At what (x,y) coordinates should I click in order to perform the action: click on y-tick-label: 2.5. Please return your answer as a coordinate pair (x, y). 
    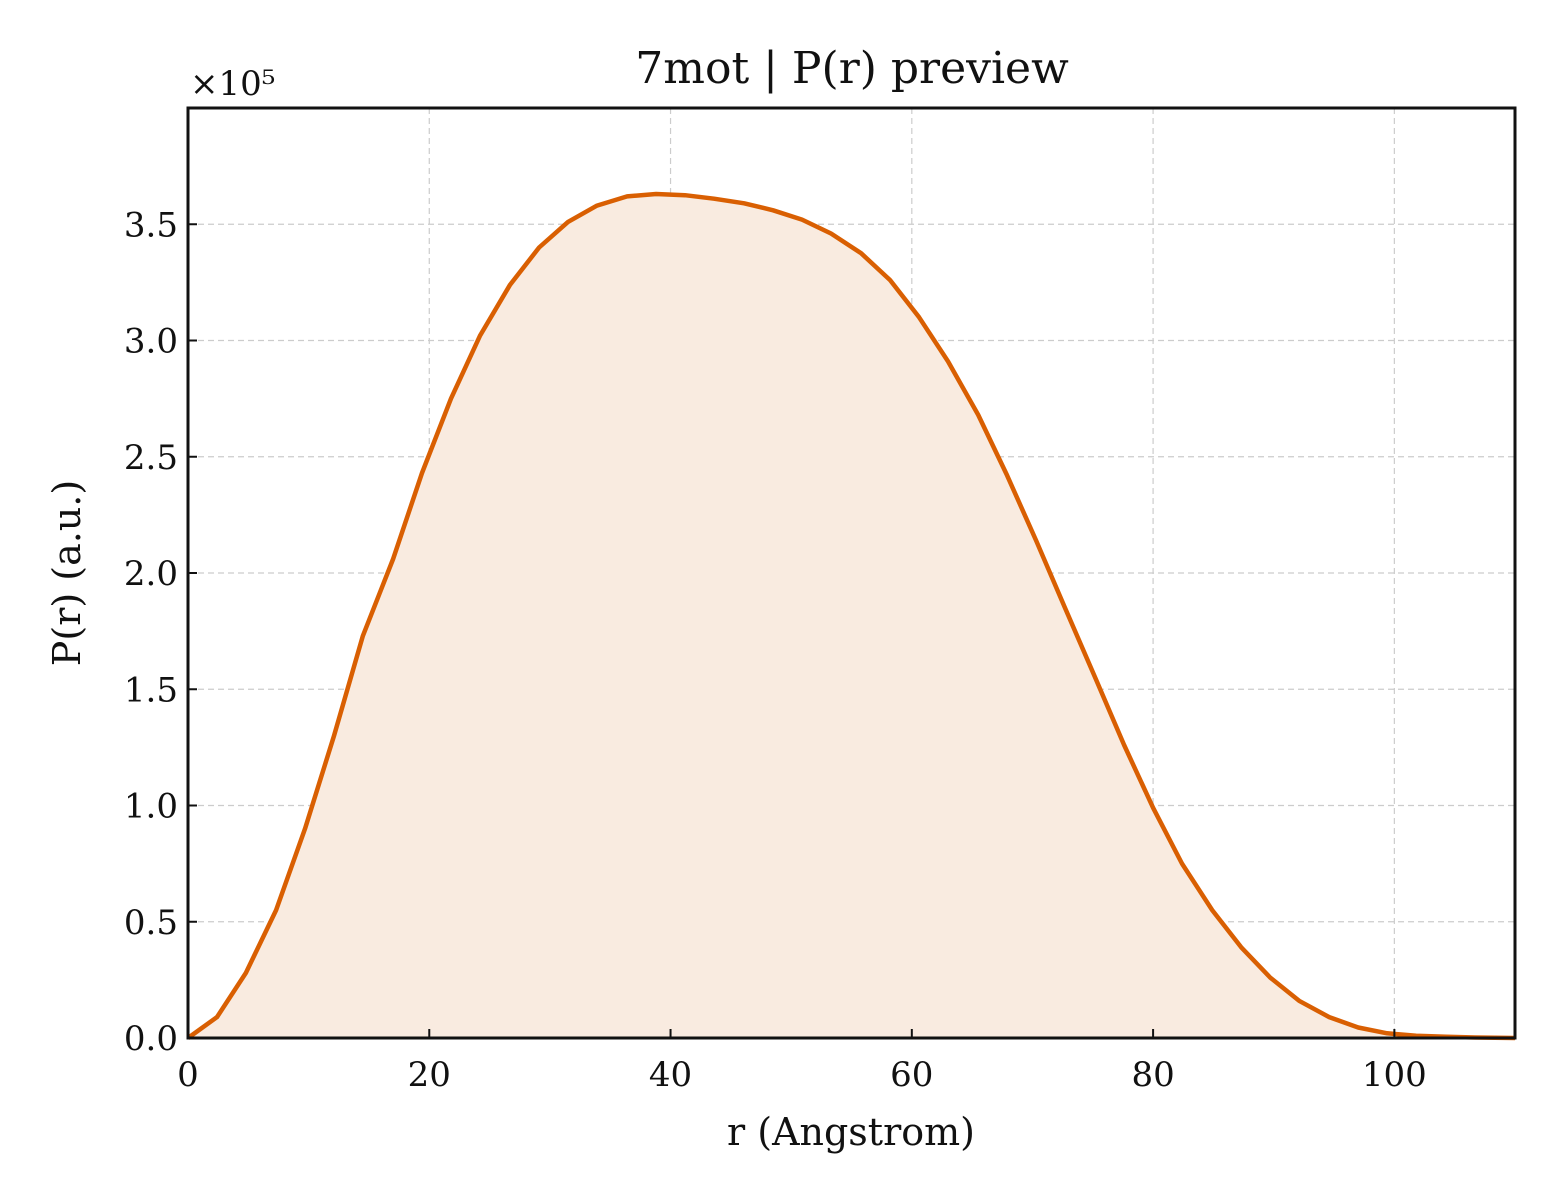
    Looking at the image, I should click on (151, 458).